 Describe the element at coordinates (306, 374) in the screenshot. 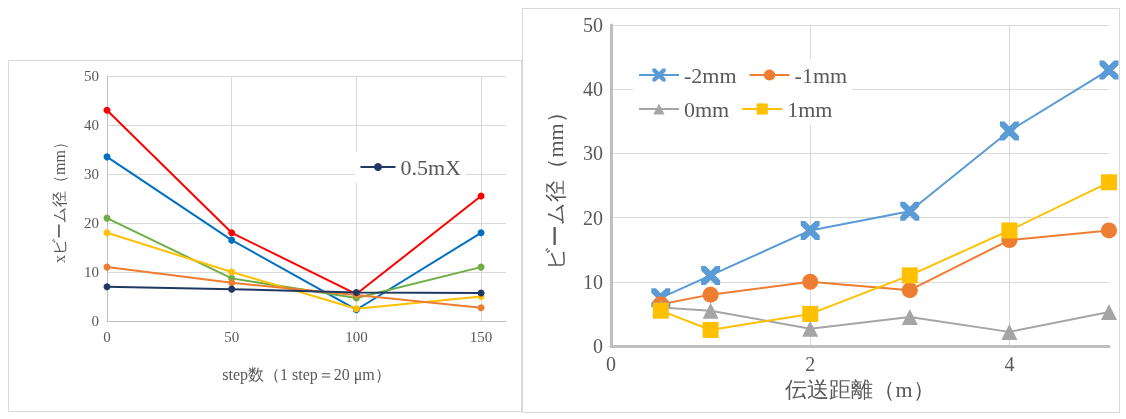

I see `x-axis-title: step数（1 step＝20 μm）` at that location.